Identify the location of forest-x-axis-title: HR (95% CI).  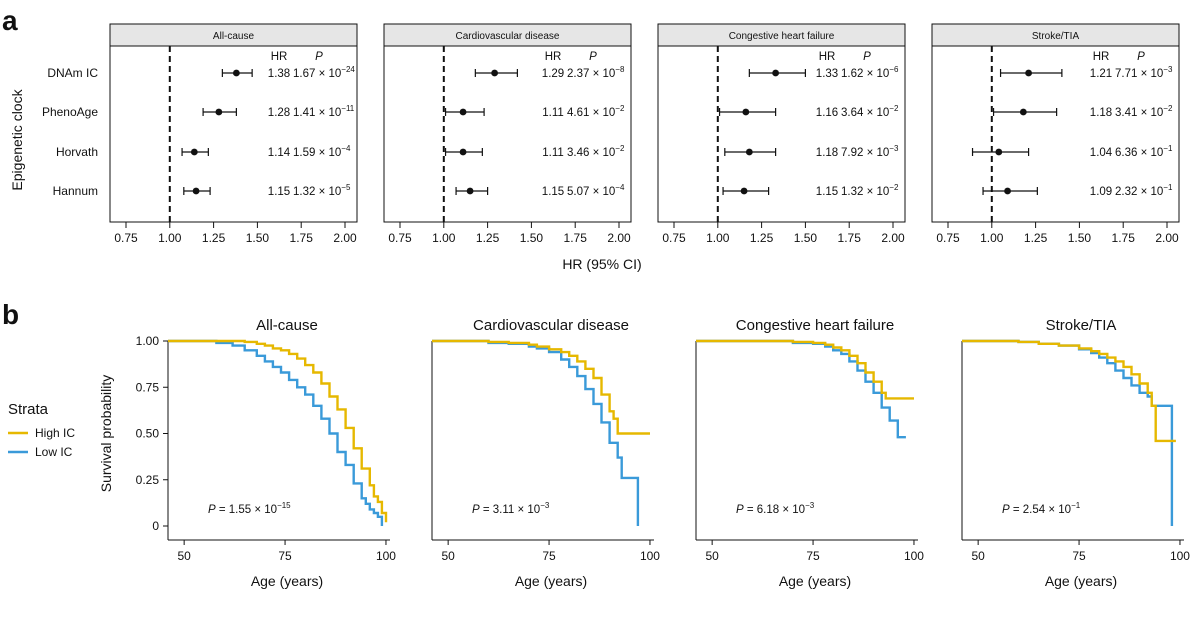
(601, 264).